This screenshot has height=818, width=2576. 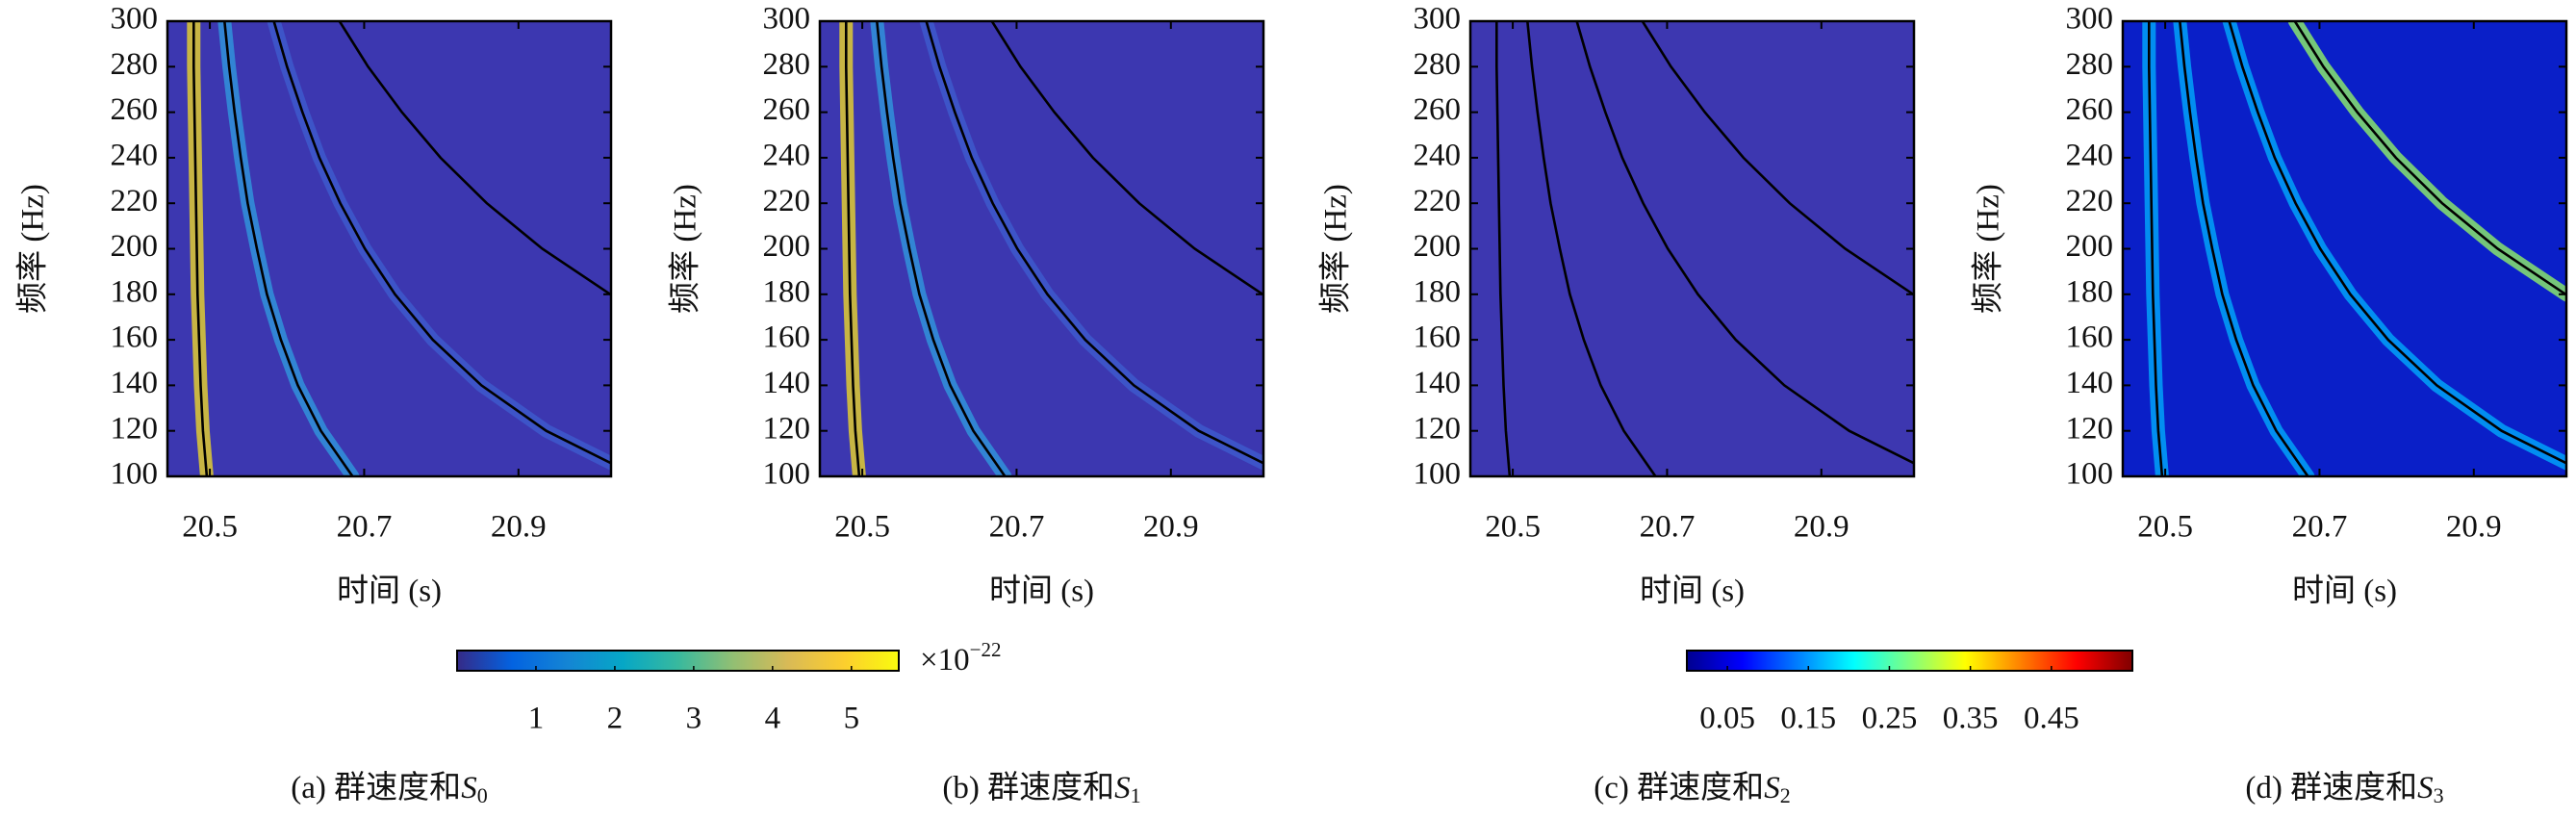 What do you see at coordinates (536, 719) in the screenshot?
I see `colorbar-tick-label: 1` at bounding box center [536, 719].